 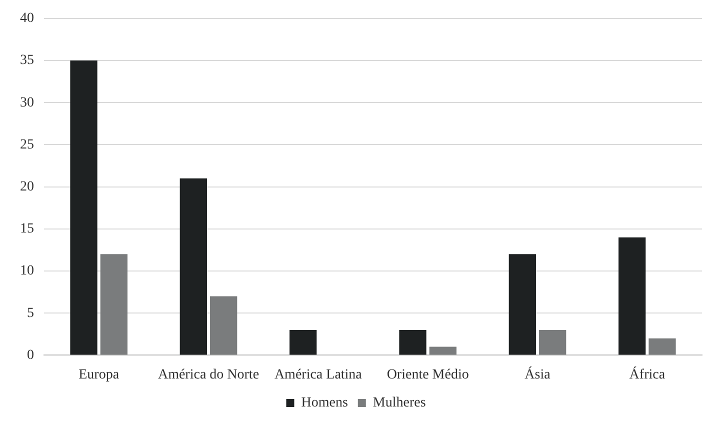 I want to click on y-tick-label: 10, so click(x=27, y=271).